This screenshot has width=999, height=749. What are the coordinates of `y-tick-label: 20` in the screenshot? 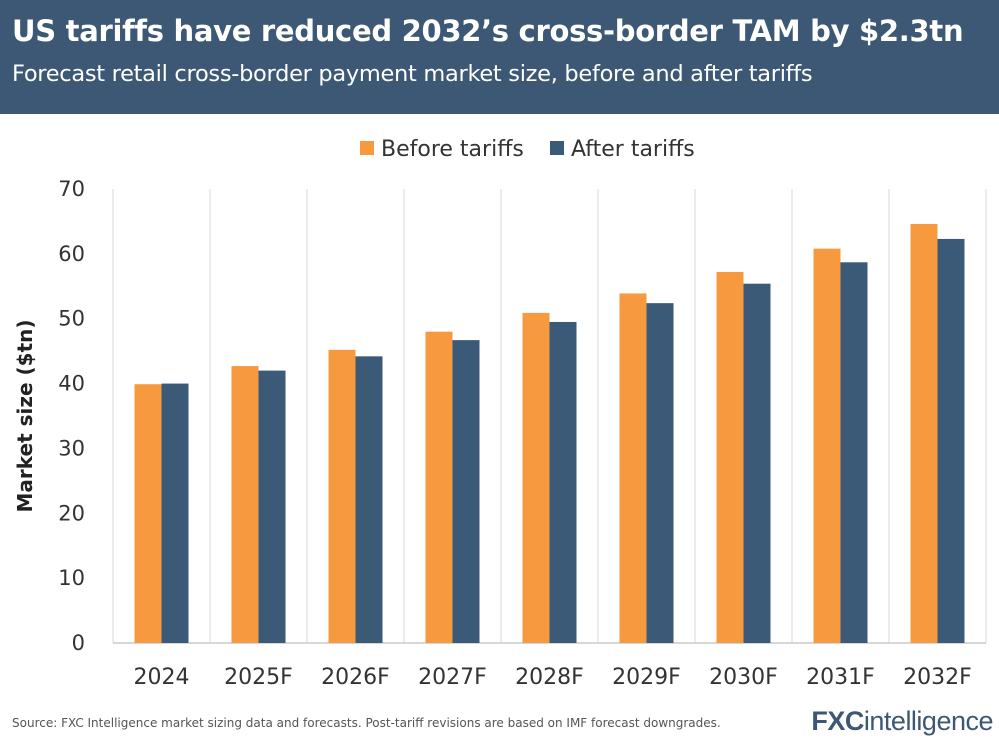 It's located at (71, 513).